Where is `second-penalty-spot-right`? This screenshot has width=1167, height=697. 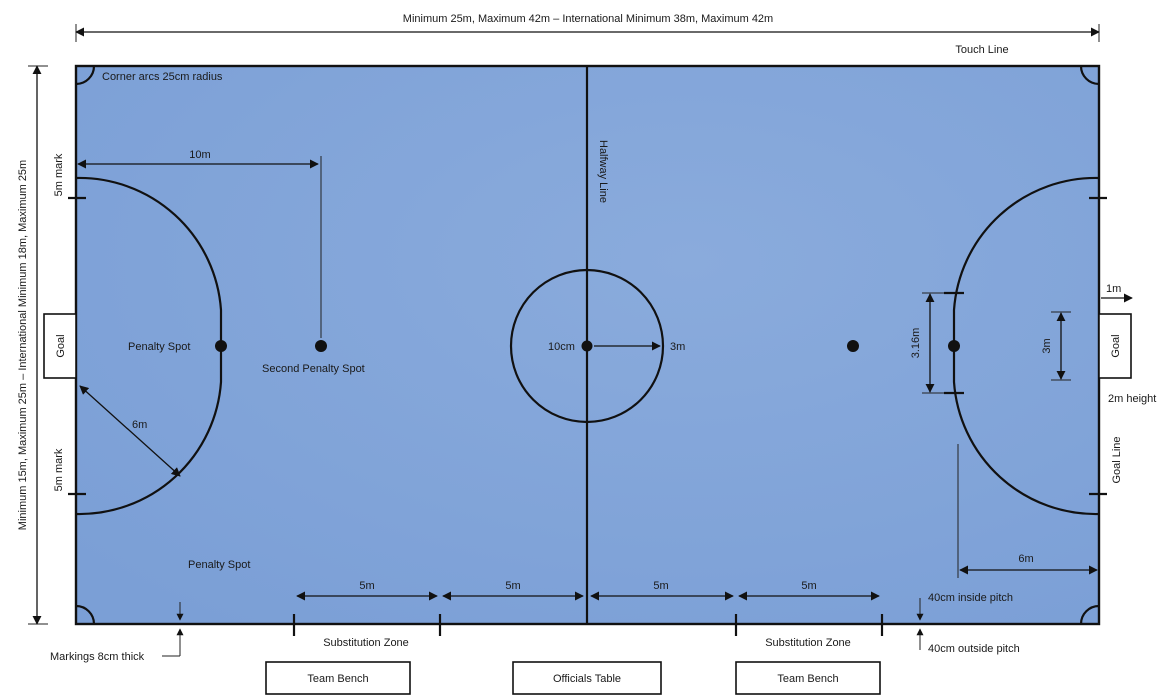
second-penalty-spot-right is located at coordinates (853, 346).